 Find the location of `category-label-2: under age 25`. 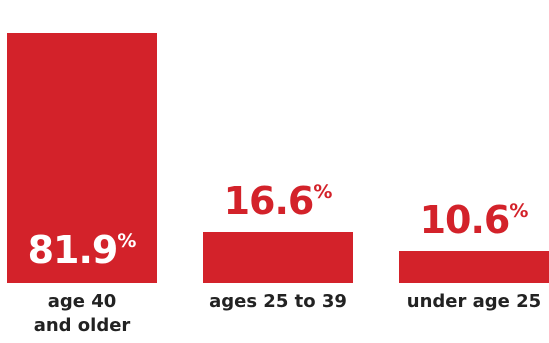

category-label-2: under age 25 is located at coordinates (469, 302).